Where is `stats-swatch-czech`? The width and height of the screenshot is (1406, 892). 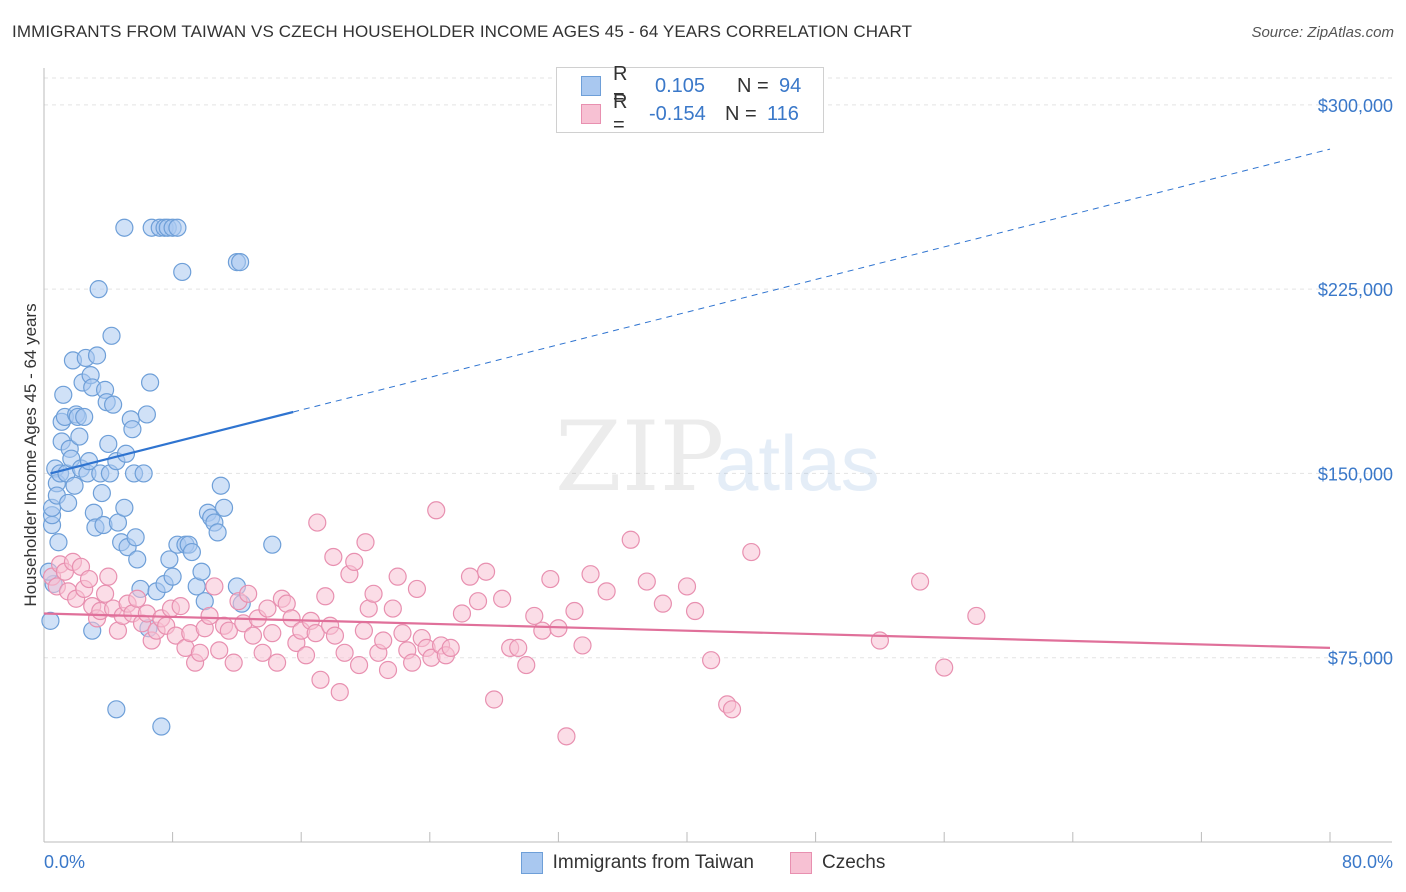 stats-swatch-czech is located at coordinates (591, 114).